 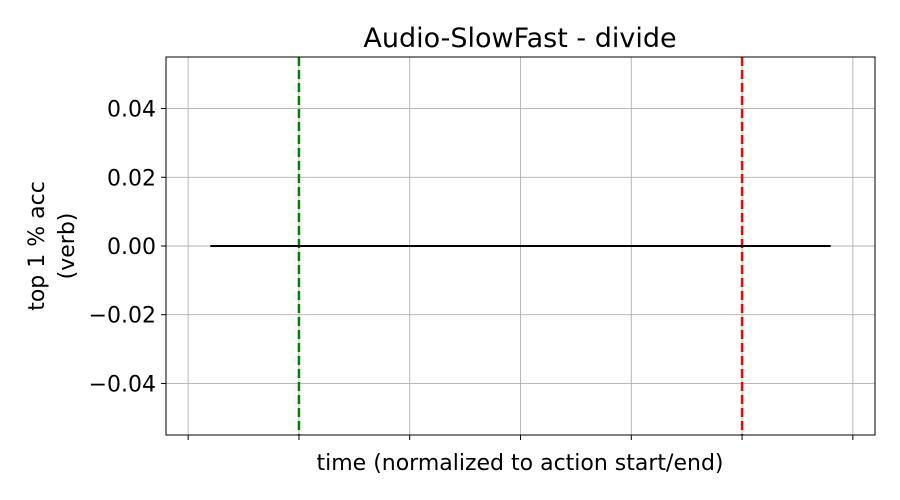 What do you see at coordinates (520, 463) in the screenshot?
I see `x-axis-label: time (normalized to action start/end)` at bounding box center [520, 463].